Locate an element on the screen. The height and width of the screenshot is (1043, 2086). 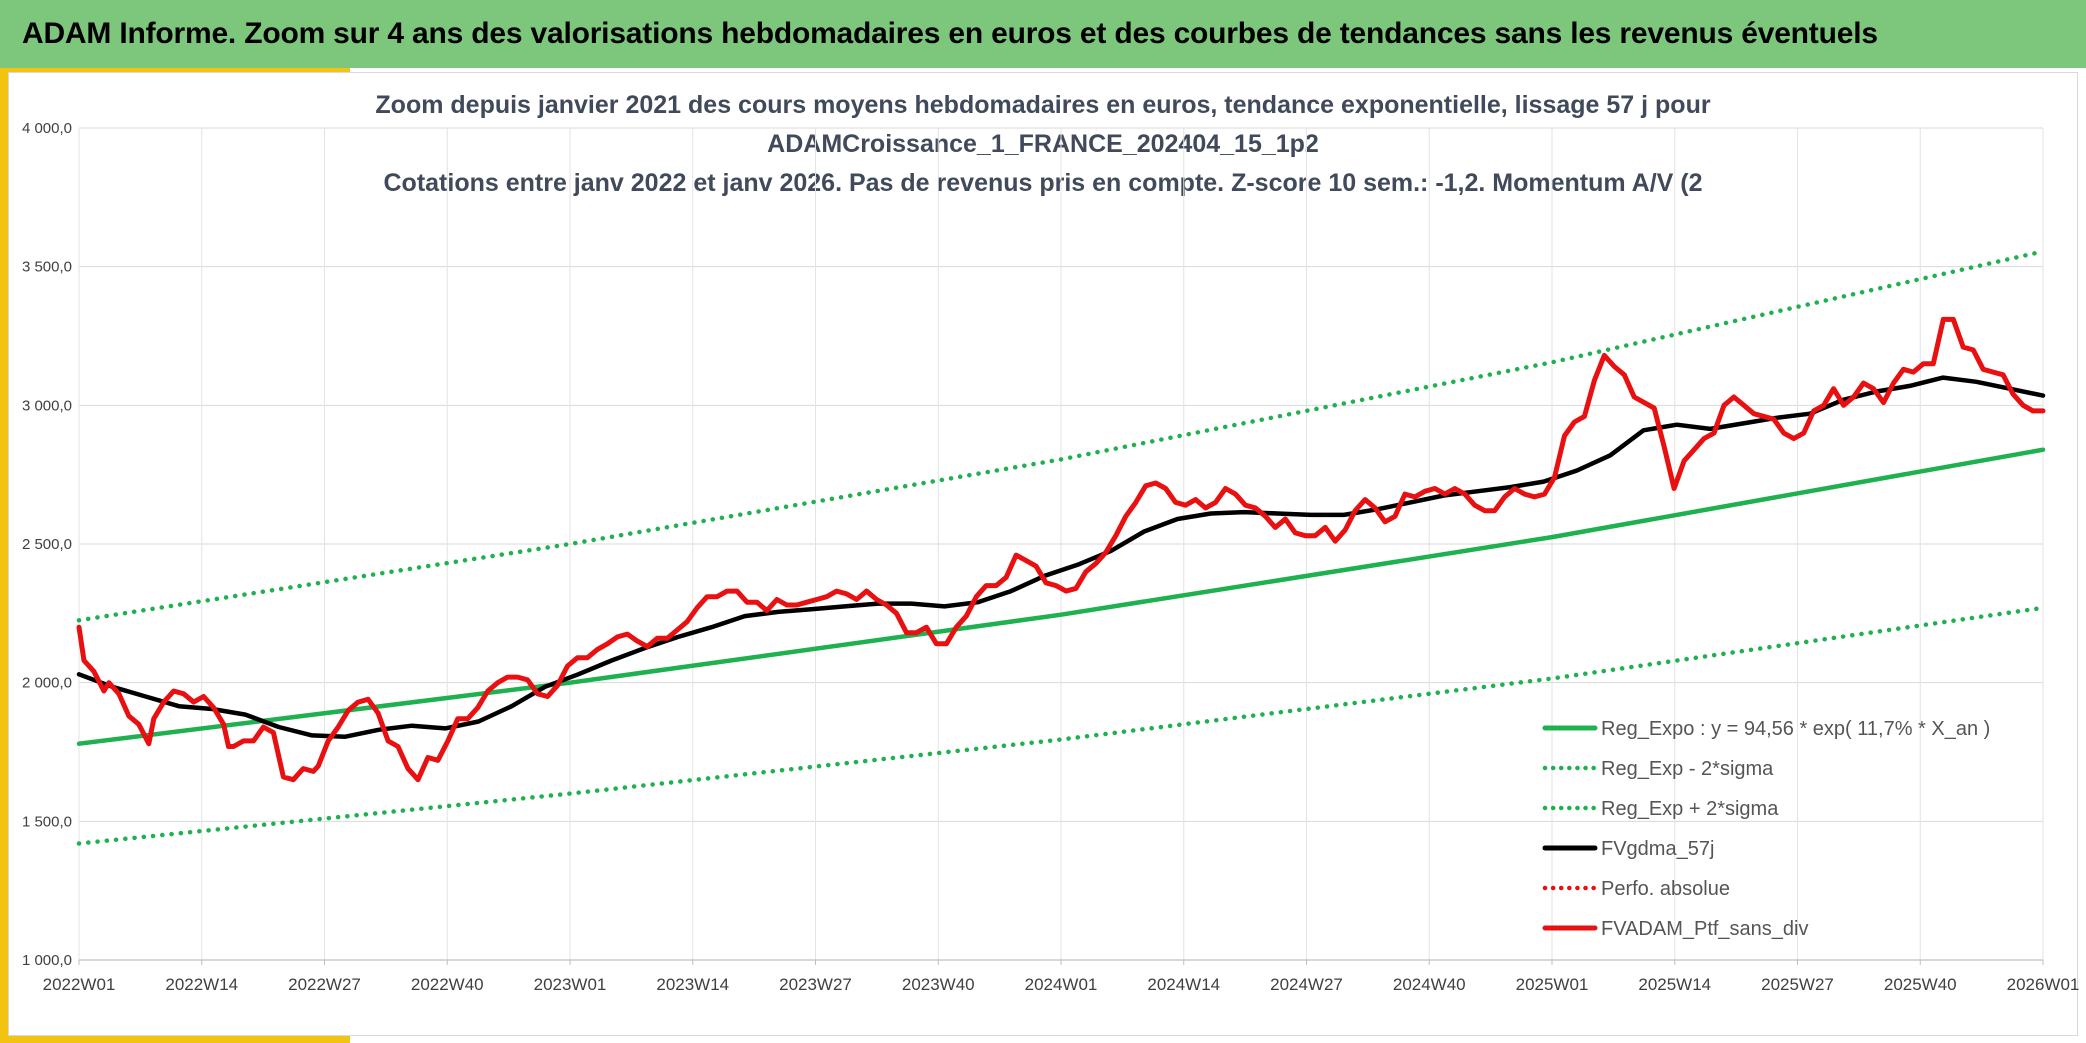
x-tick-label: 2023W40 is located at coordinates (938, 984).